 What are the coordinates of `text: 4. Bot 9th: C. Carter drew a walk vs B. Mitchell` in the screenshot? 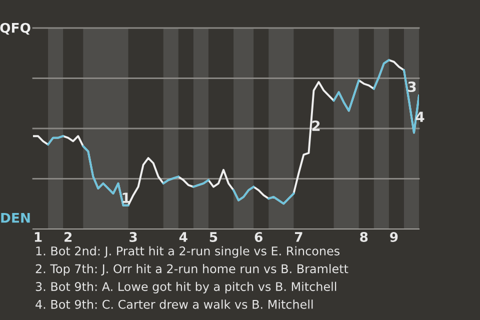 It's located at (174, 304).